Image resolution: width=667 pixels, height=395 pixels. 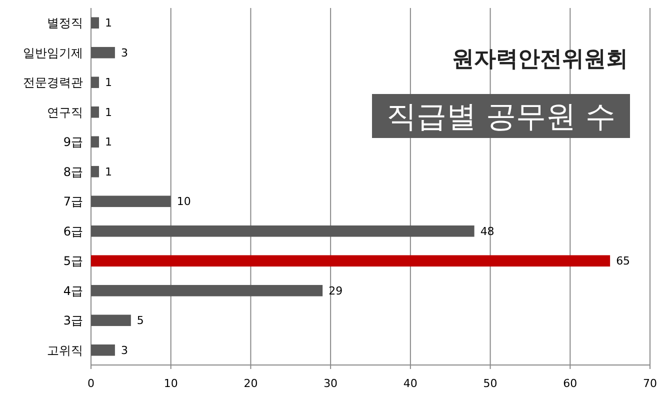 What do you see at coordinates (91, 383) in the screenshot?
I see `x-tick-label: 0` at bounding box center [91, 383].